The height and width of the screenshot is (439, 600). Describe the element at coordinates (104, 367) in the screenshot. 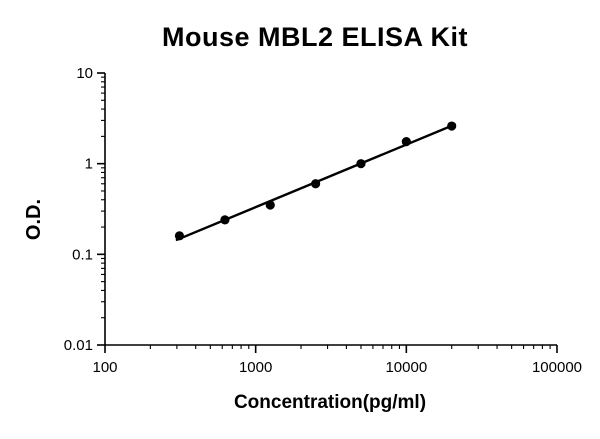

I see `svg-text: 100` at that location.